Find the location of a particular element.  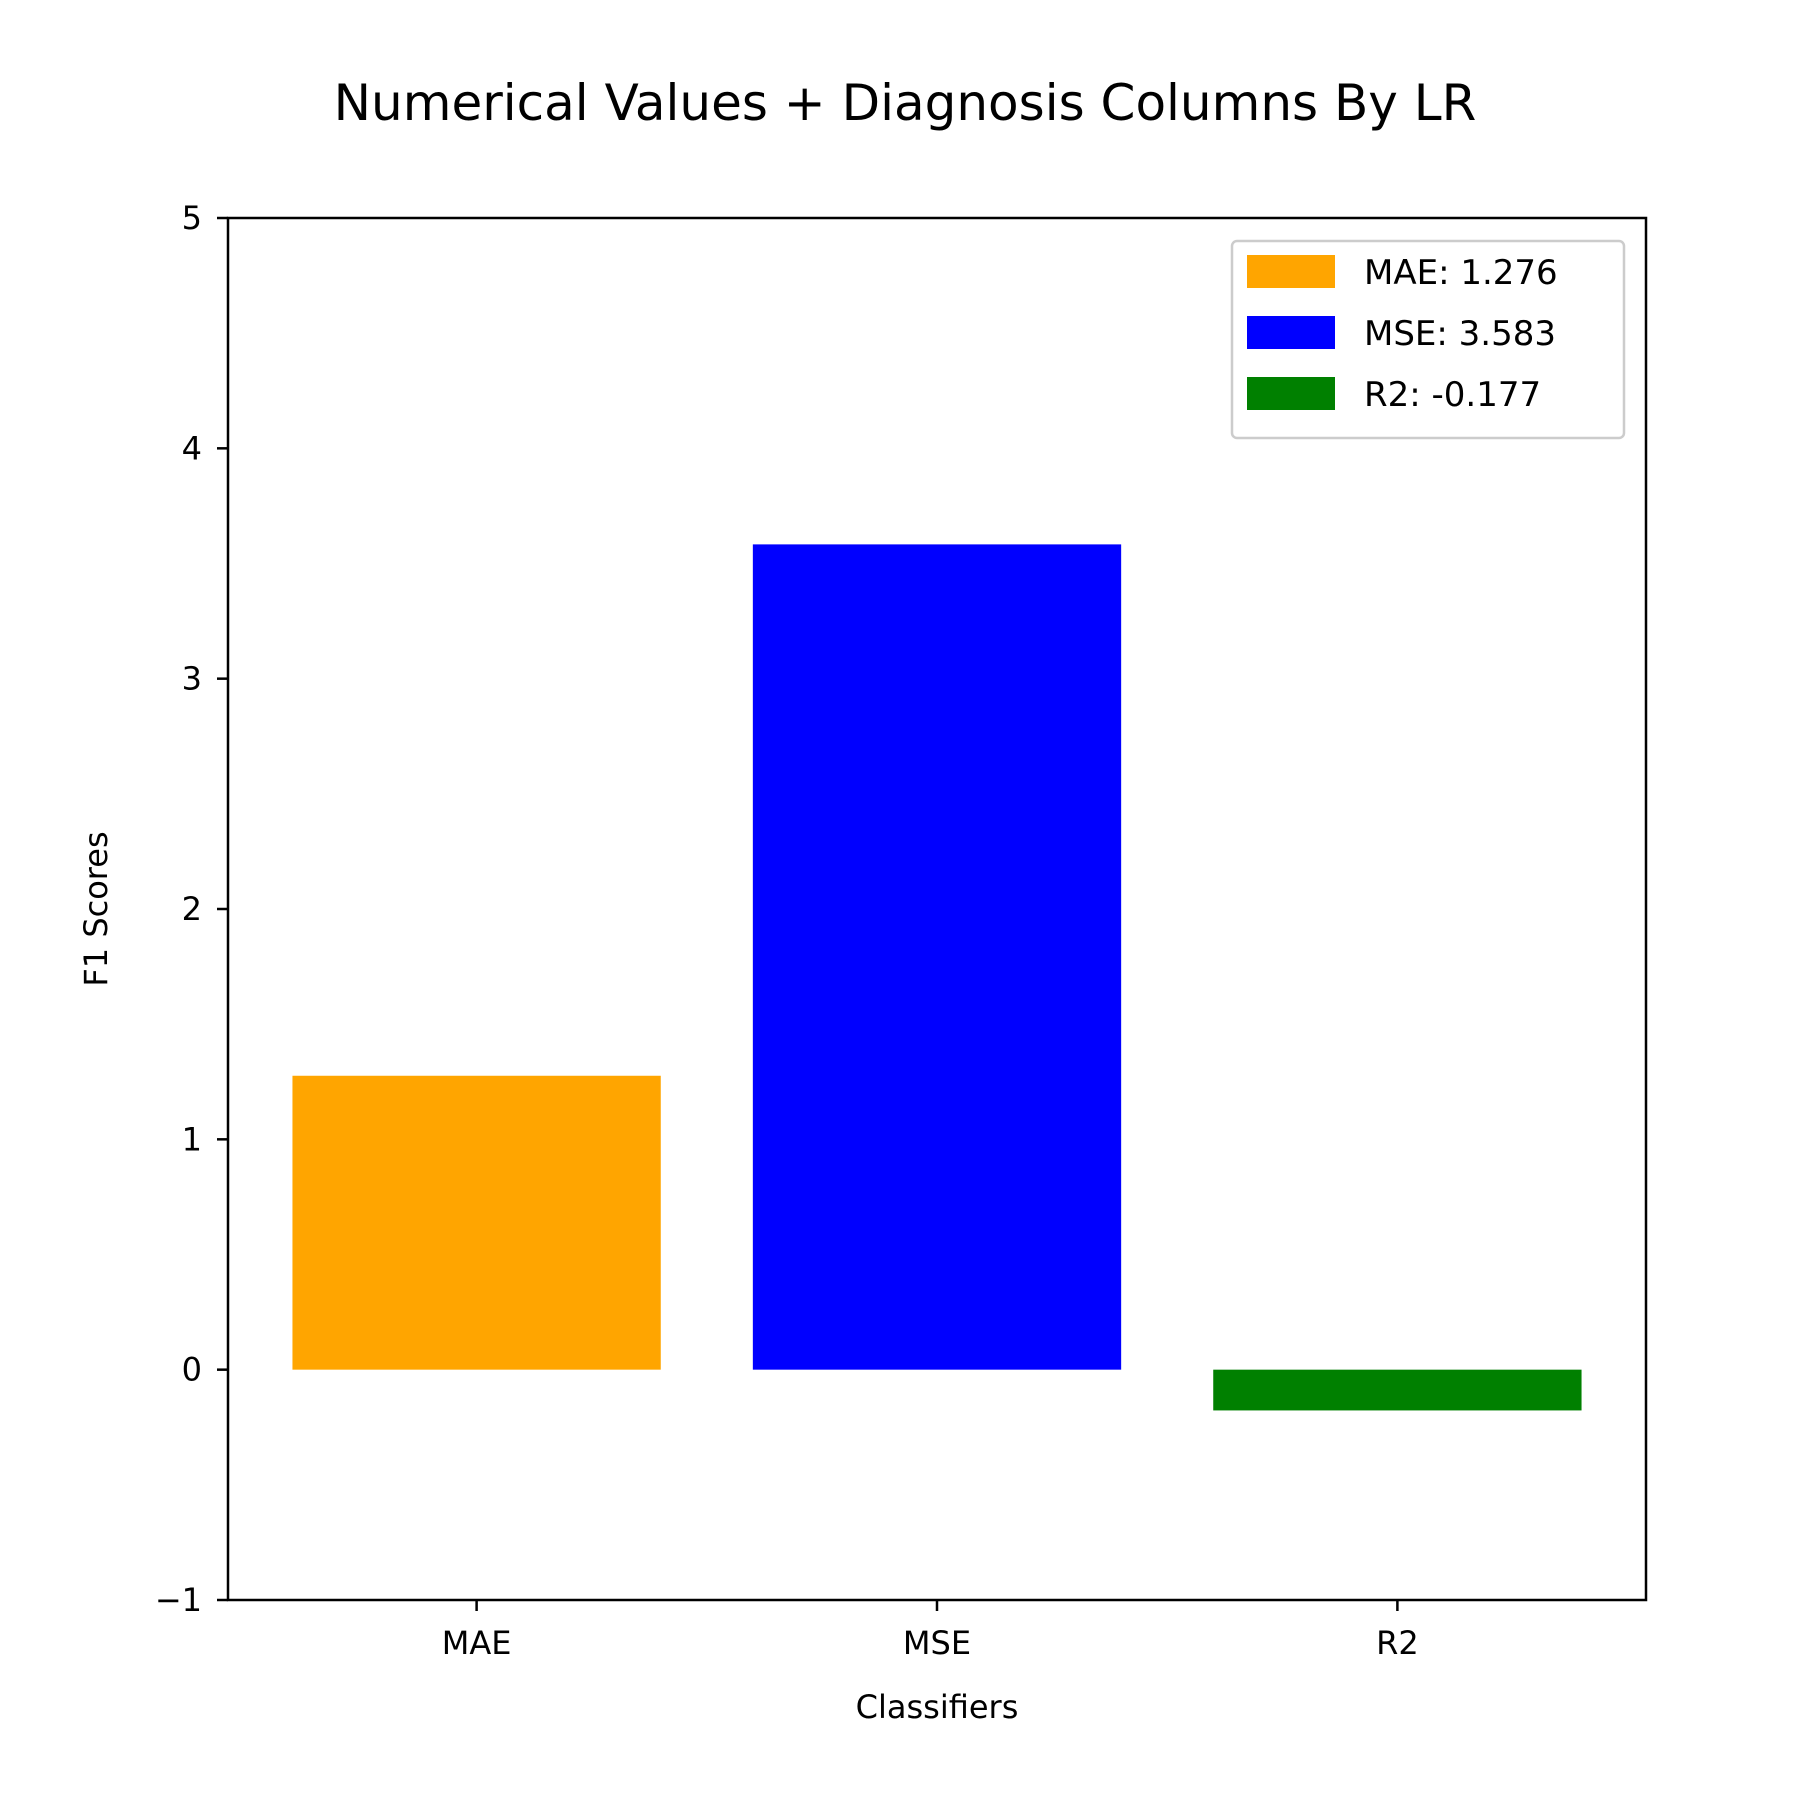

legend: MAE: 1.276 MSE: 3.583 R2: -0.177 is located at coordinates (1428, 339).